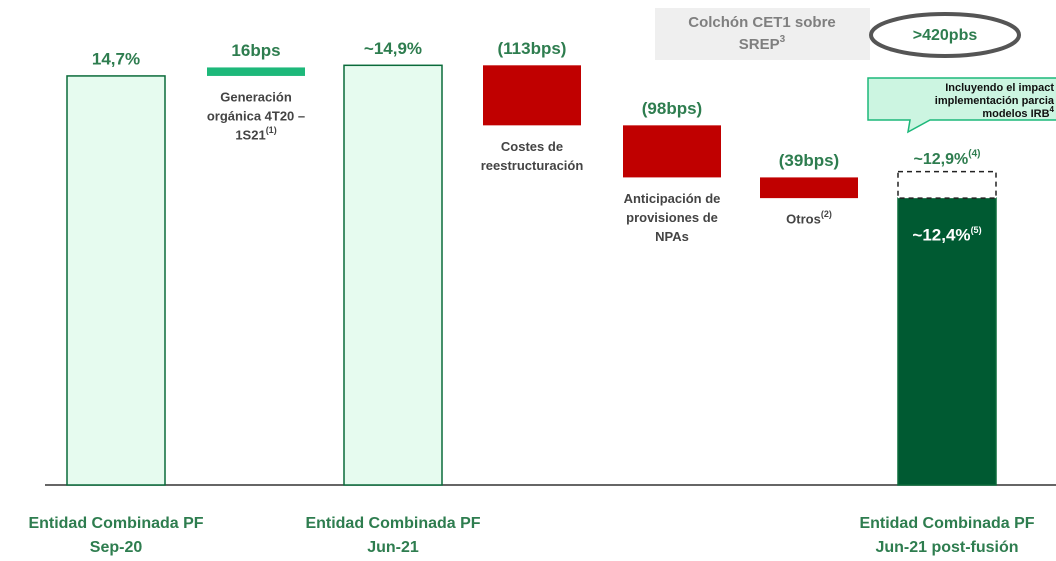 This screenshot has height=561, width=1056. I want to click on ghost-label: ~12,9%(4), so click(947, 158).